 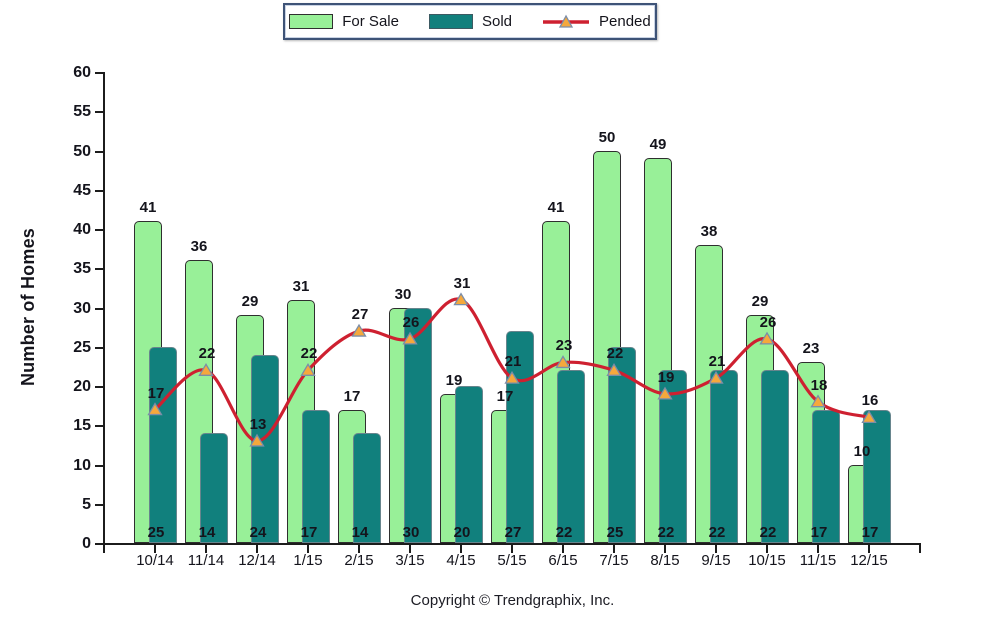 What do you see at coordinates (82, 269) in the screenshot?
I see `y-axis-tick-label: 35` at bounding box center [82, 269].